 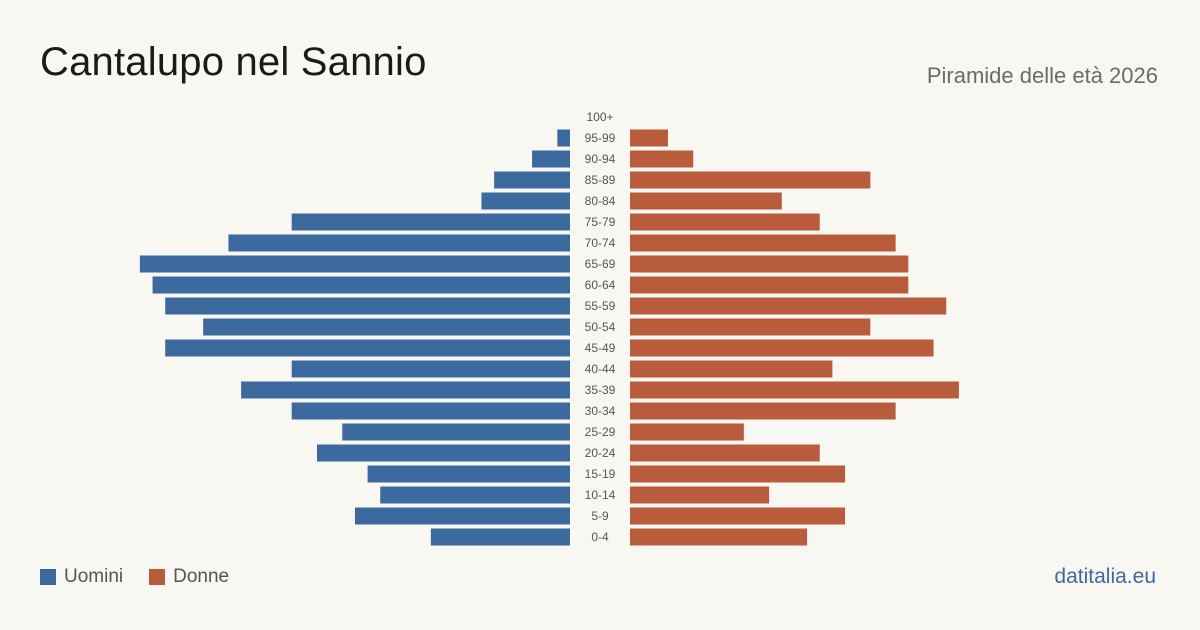 I want to click on legend-item-women: Donne, so click(x=189, y=577).